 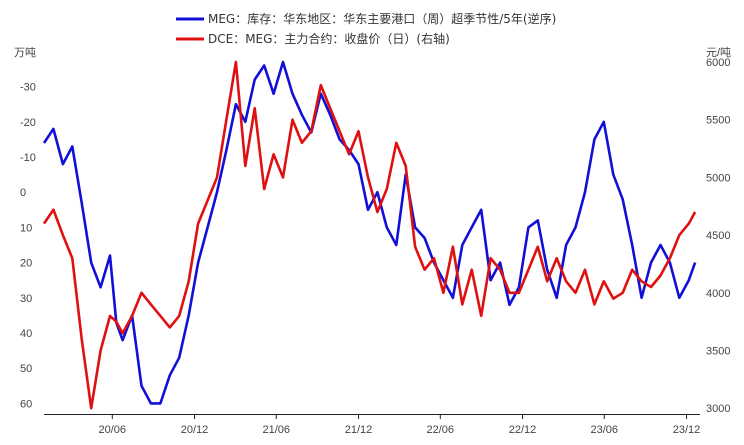 What do you see at coordinates (605, 430) in the screenshot?
I see `x-tick-label: 23/06` at bounding box center [605, 430].